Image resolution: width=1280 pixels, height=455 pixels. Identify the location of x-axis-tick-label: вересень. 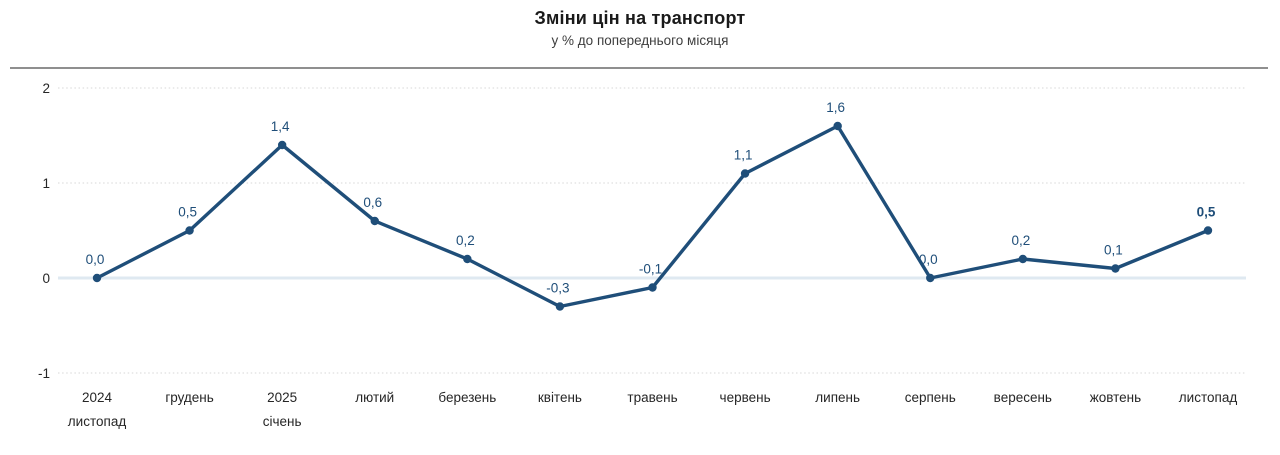
(1023, 397).